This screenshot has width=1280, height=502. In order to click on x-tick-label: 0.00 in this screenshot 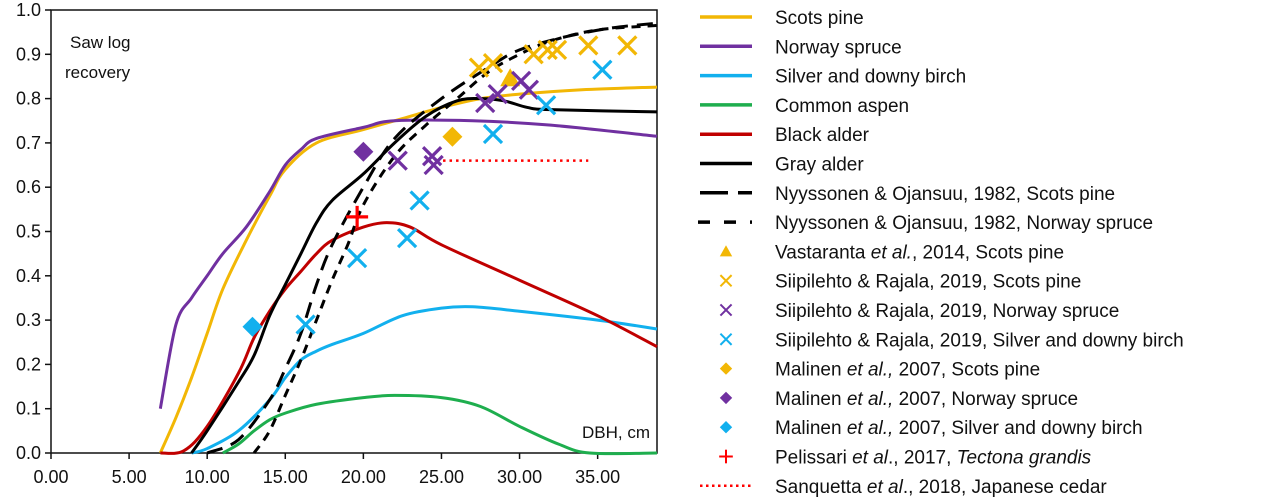, I will do `click(50, 477)`.